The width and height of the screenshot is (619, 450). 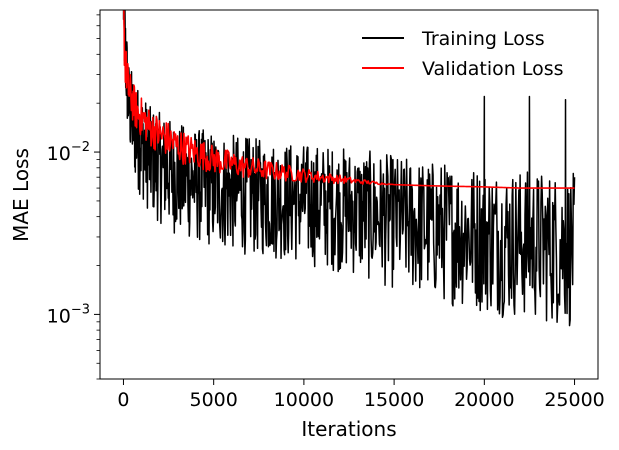 What do you see at coordinates (361, 395) in the screenshot?
I see `x-axis: 0 5000 10000 15000 20000 25000` at bounding box center [361, 395].